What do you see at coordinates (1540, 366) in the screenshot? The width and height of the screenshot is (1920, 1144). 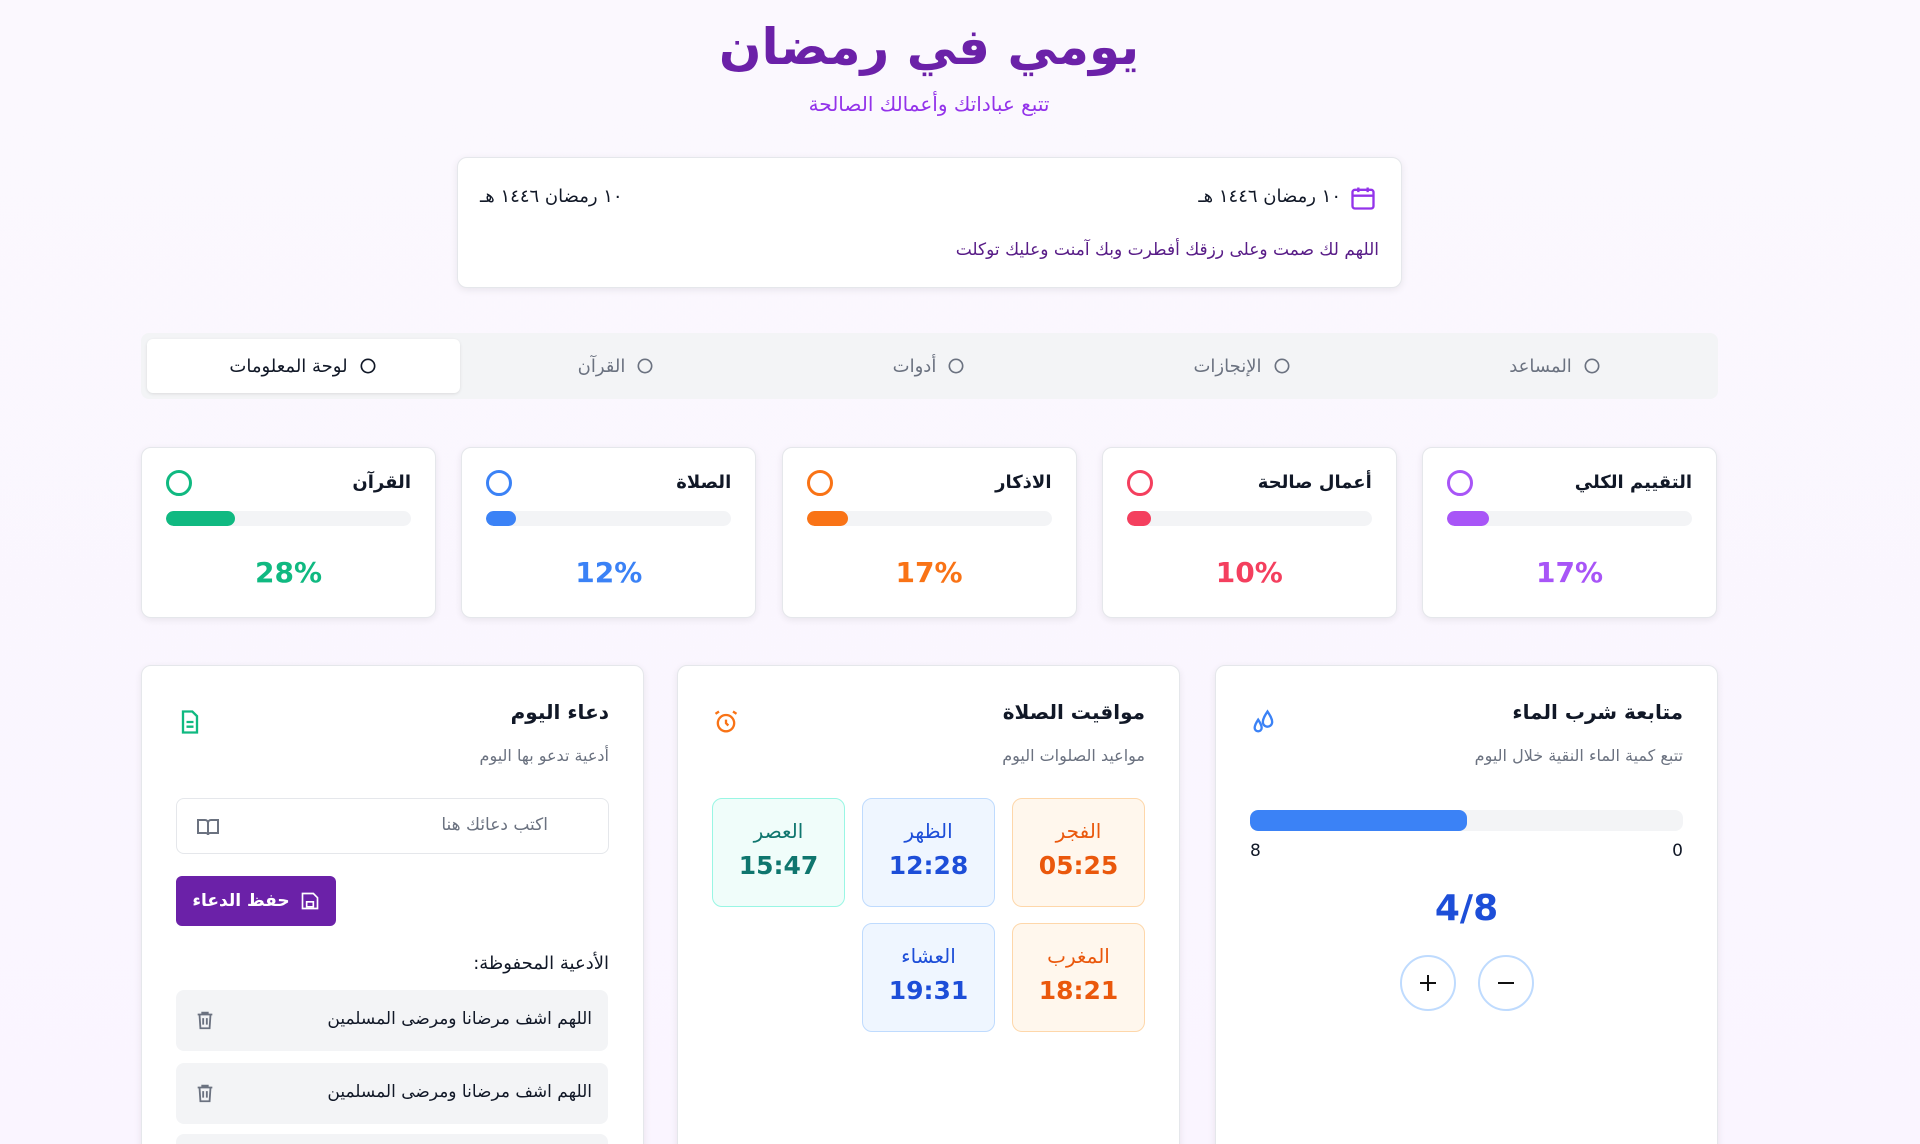 I see `tab-label: المساعد` at bounding box center [1540, 366].